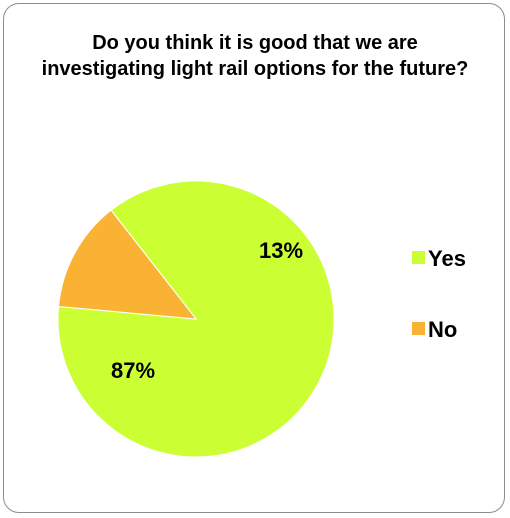  I want to click on legend-swatch-no, so click(418, 328).